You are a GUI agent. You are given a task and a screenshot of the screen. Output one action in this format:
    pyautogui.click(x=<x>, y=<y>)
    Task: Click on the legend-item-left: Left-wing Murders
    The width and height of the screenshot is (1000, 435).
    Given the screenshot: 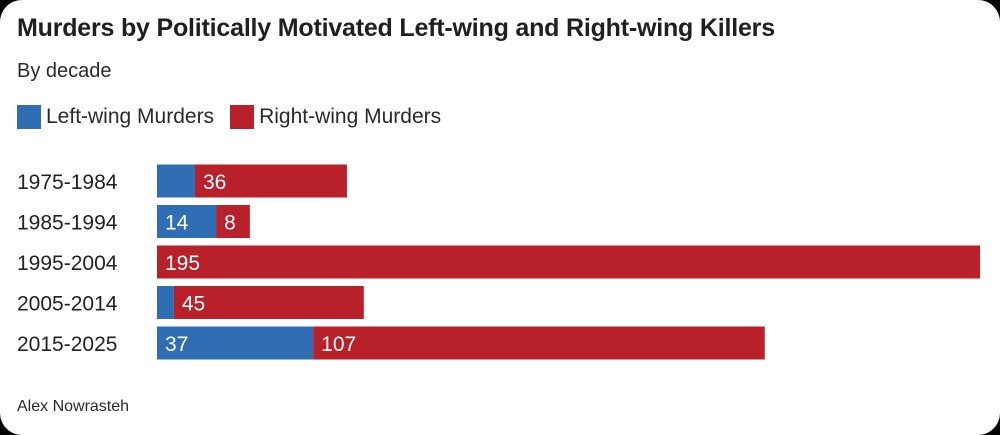 What is the action you would take?
    pyautogui.click(x=115, y=117)
    